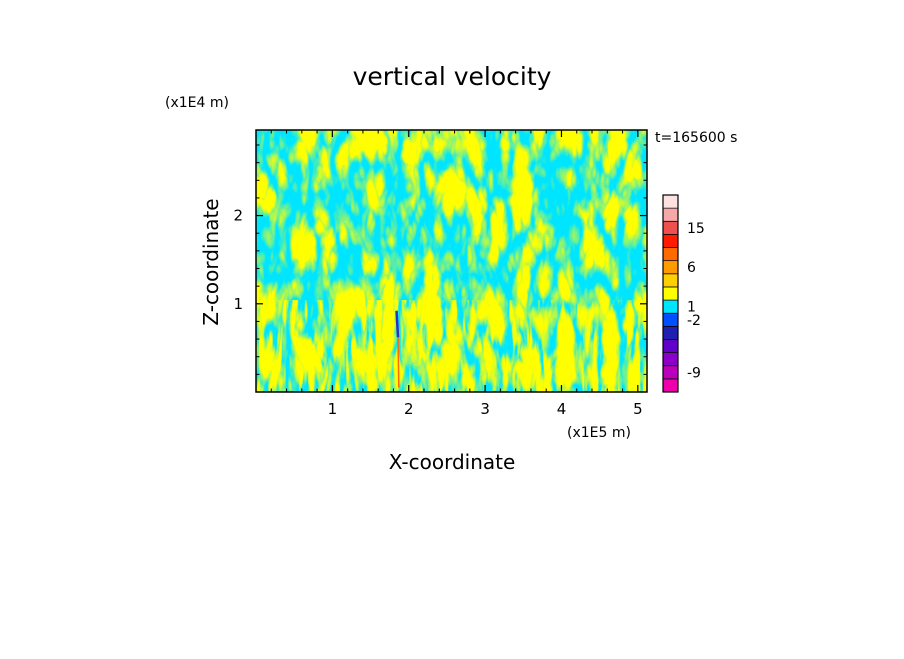  Describe the element at coordinates (694, 321) in the screenshot. I see `colorbar-label: -2` at that location.